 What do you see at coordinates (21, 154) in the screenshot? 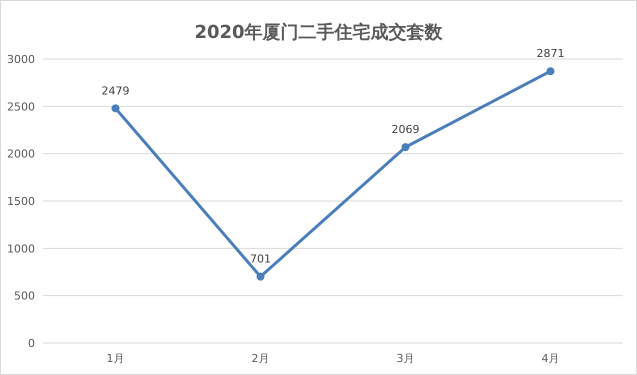
I see `y-tick-label: 2000` at bounding box center [21, 154].